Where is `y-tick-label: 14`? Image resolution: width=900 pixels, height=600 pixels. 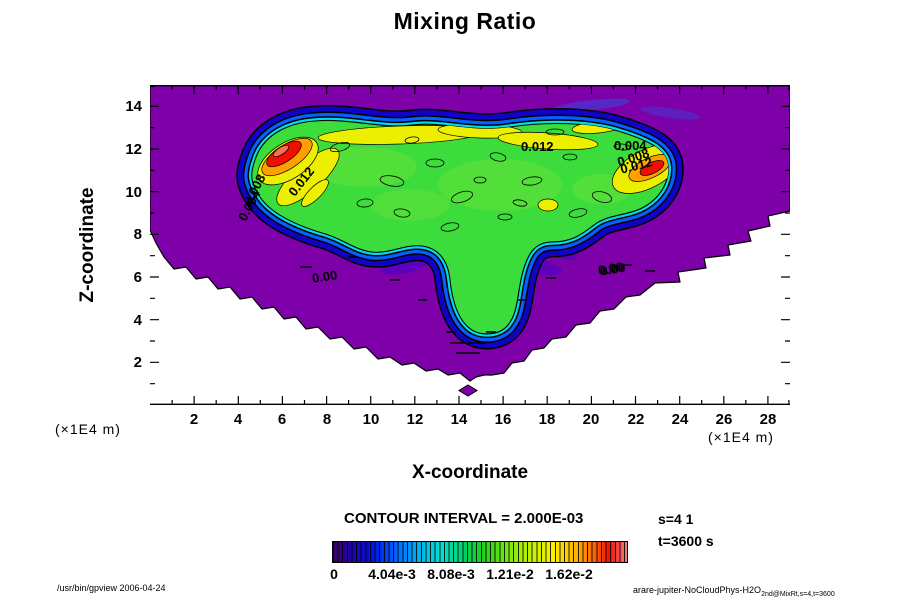 y-tick-label: 14 is located at coordinates (133, 106).